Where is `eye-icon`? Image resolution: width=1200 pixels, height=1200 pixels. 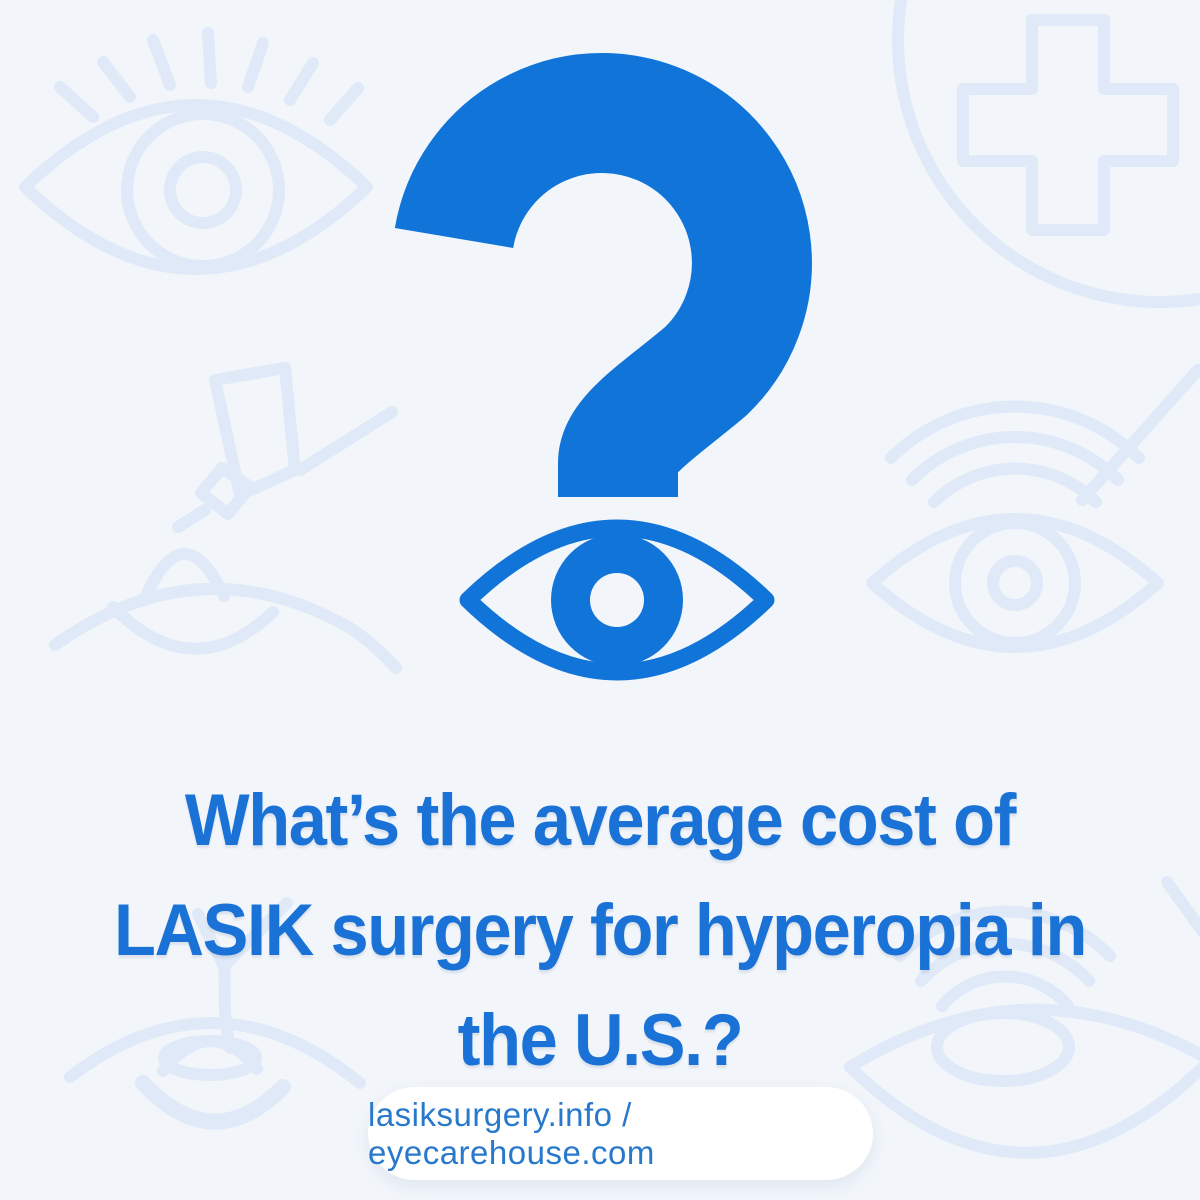
eye-icon is located at coordinates (617, 600).